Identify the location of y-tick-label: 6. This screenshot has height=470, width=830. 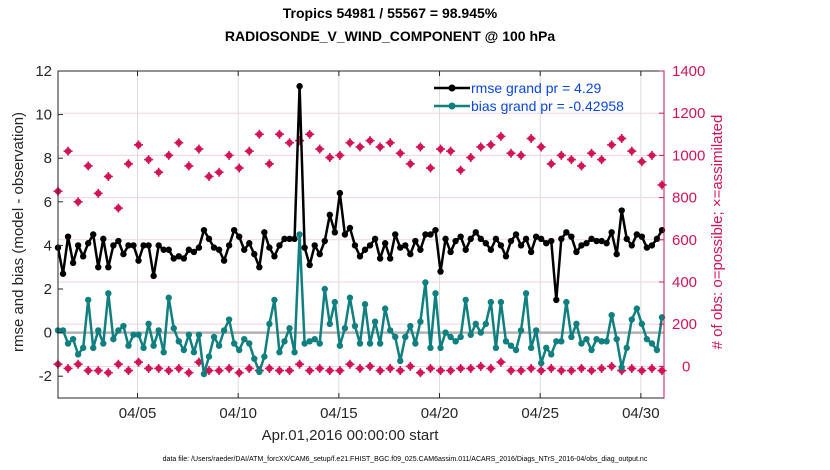
(48, 202).